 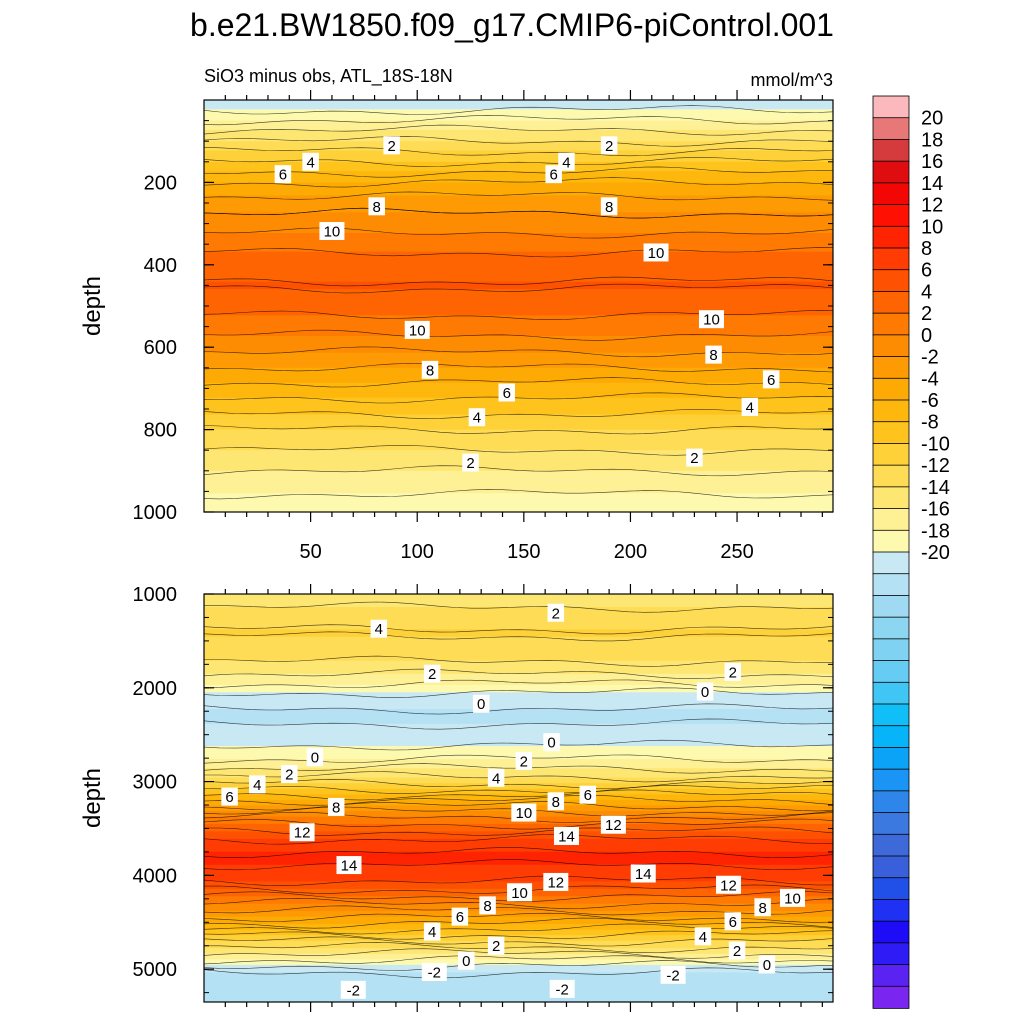 I want to click on svg-text: -2, so click(x=434, y=972).